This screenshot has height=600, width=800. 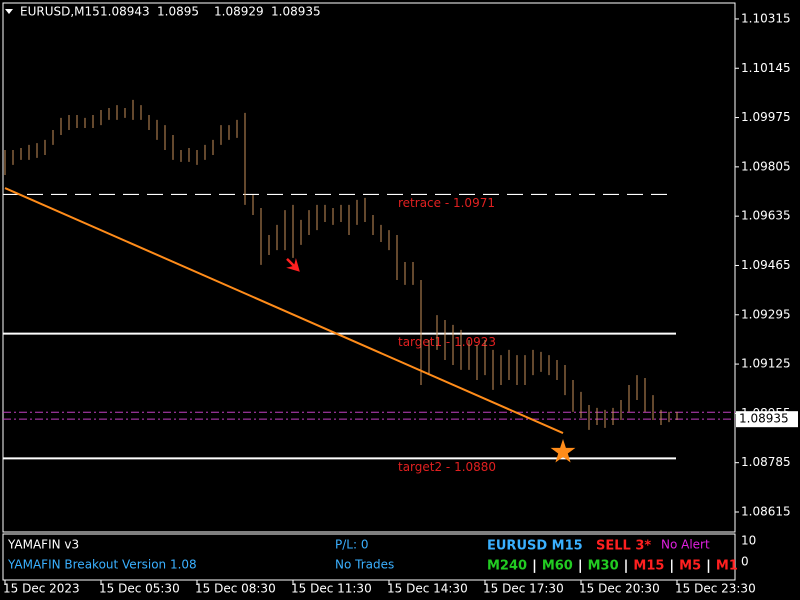 I want to click on x-tick-label: 15 Dec 17:30, so click(x=523, y=589).